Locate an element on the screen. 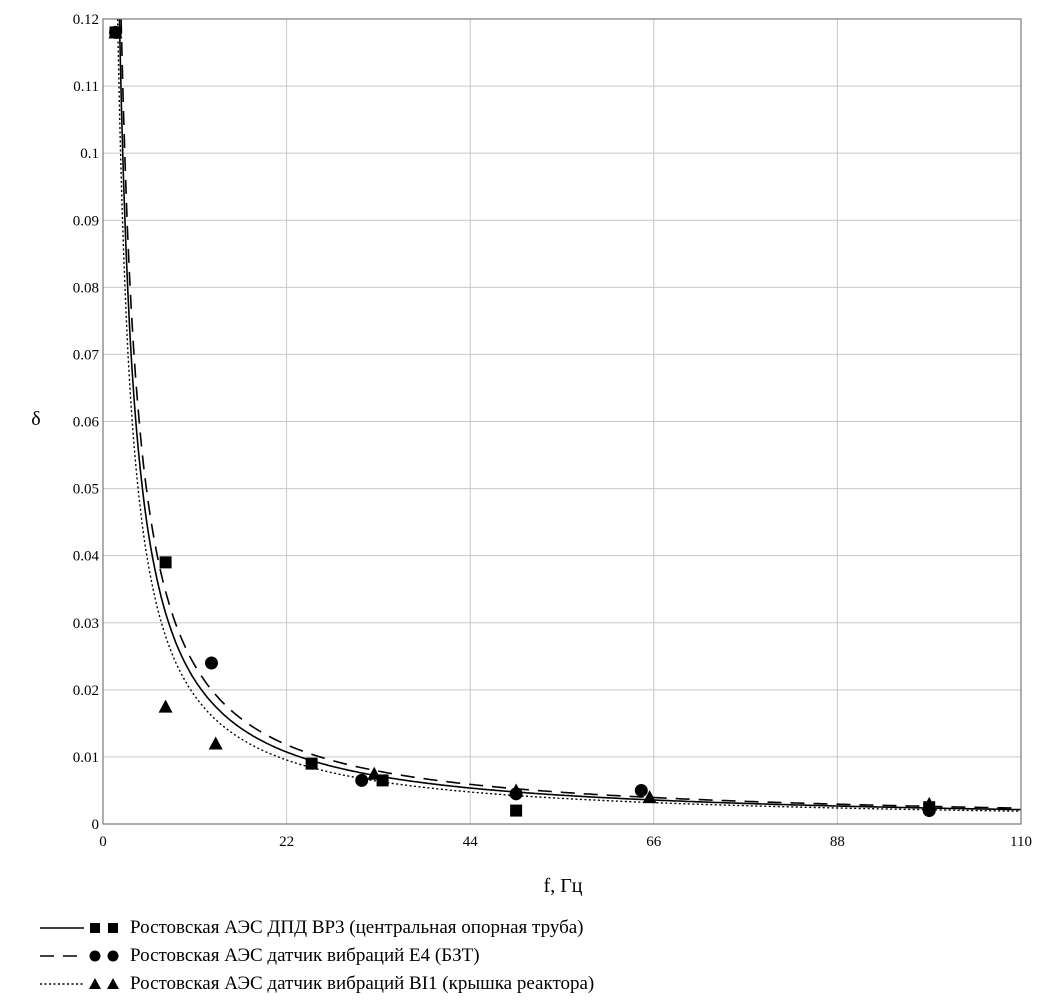 The width and height of the screenshot is (1041, 1000). y-tick-label: 0.01 is located at coordinates (86, 758).